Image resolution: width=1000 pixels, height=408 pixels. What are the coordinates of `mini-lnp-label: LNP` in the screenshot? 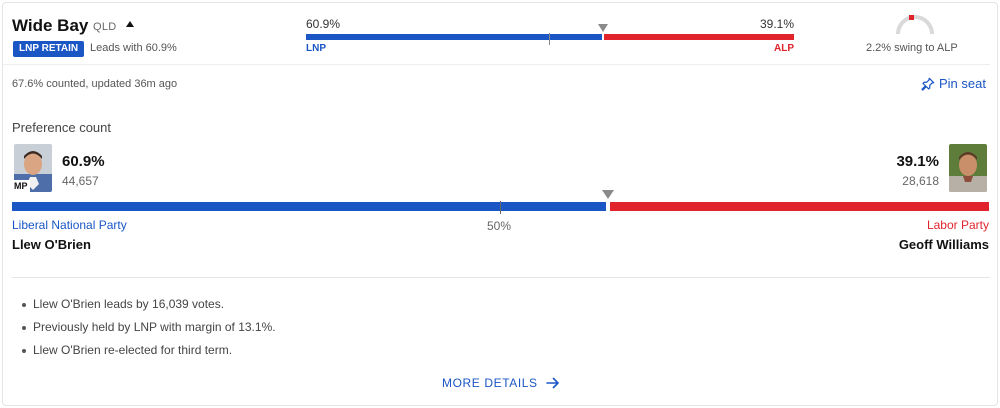 It's located at (316, 48).